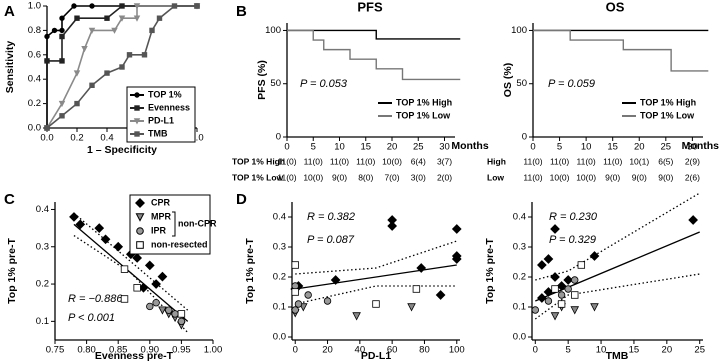 The width and height of the screenshot is (720, 363). I want to click on risk-cell: 10(0), so click(586, 177).